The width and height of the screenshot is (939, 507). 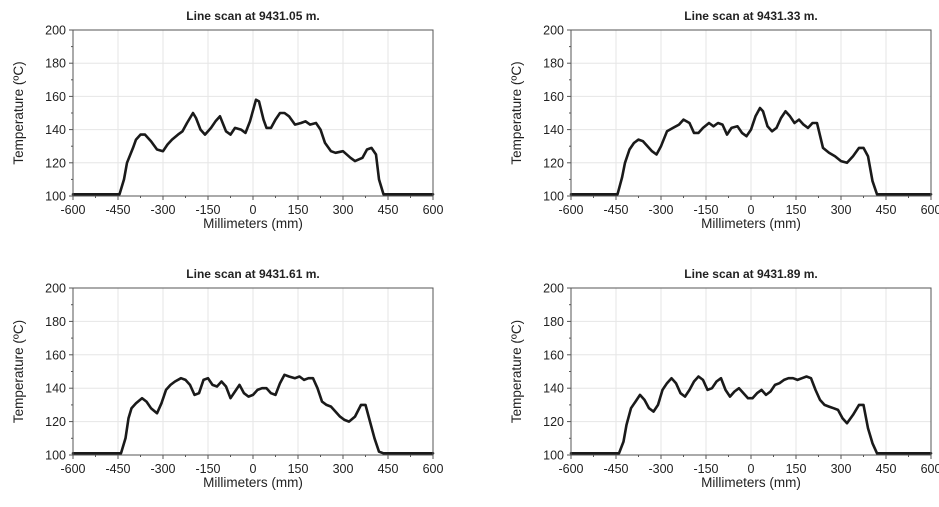 What do you see at coordinates (252, 274) in the screenshot?
I see `chart-title: Line scan at 9431.61 m.` at bounding box center [252, 274].